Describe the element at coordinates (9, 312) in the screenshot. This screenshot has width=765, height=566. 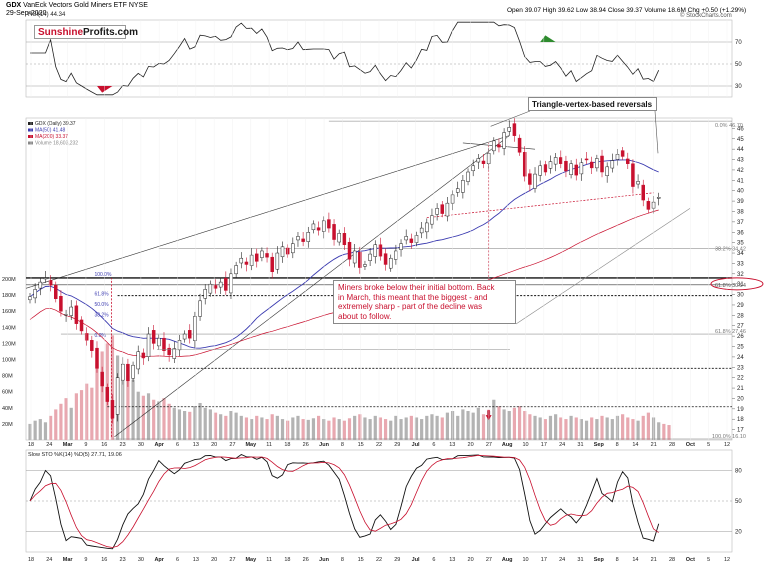
I see `volume-tick-label: 160M` at that location.